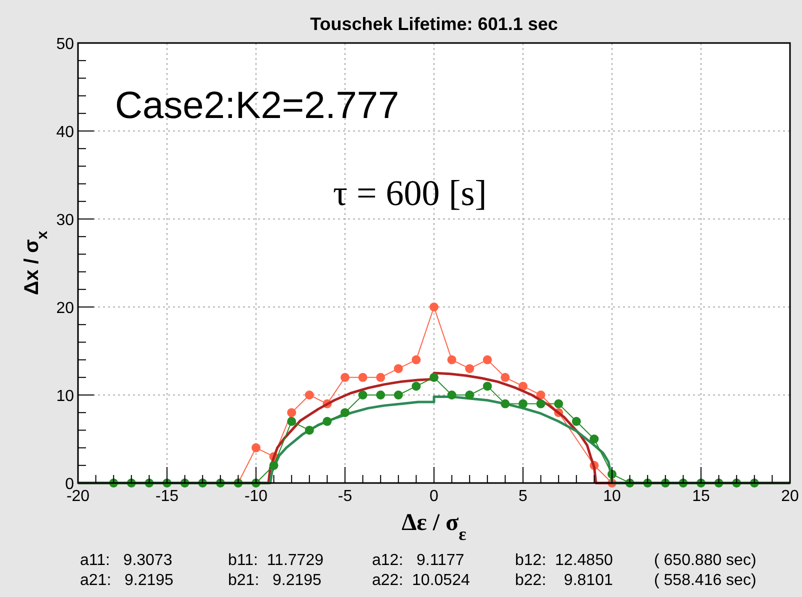  Describe the element at coordinates (523, 496) in the screenshot. I see `x-tick-label: 5` at that location.